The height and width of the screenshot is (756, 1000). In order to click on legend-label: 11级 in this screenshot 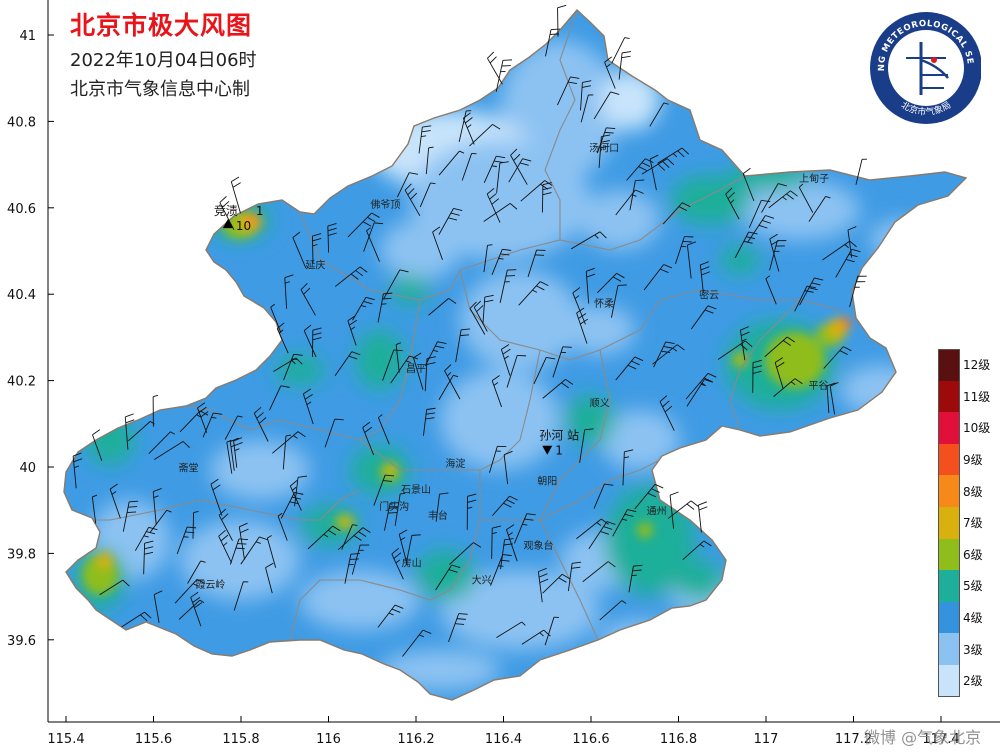, I will do `click(977, 396)`.